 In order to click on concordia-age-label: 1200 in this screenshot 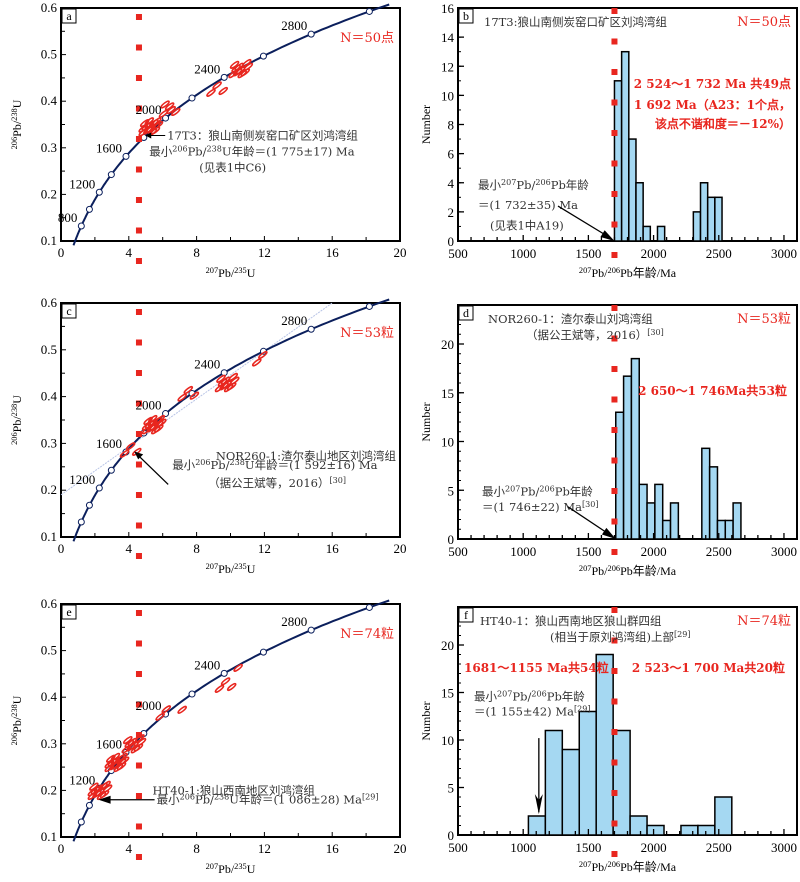, I will do `click(82, 183)`.